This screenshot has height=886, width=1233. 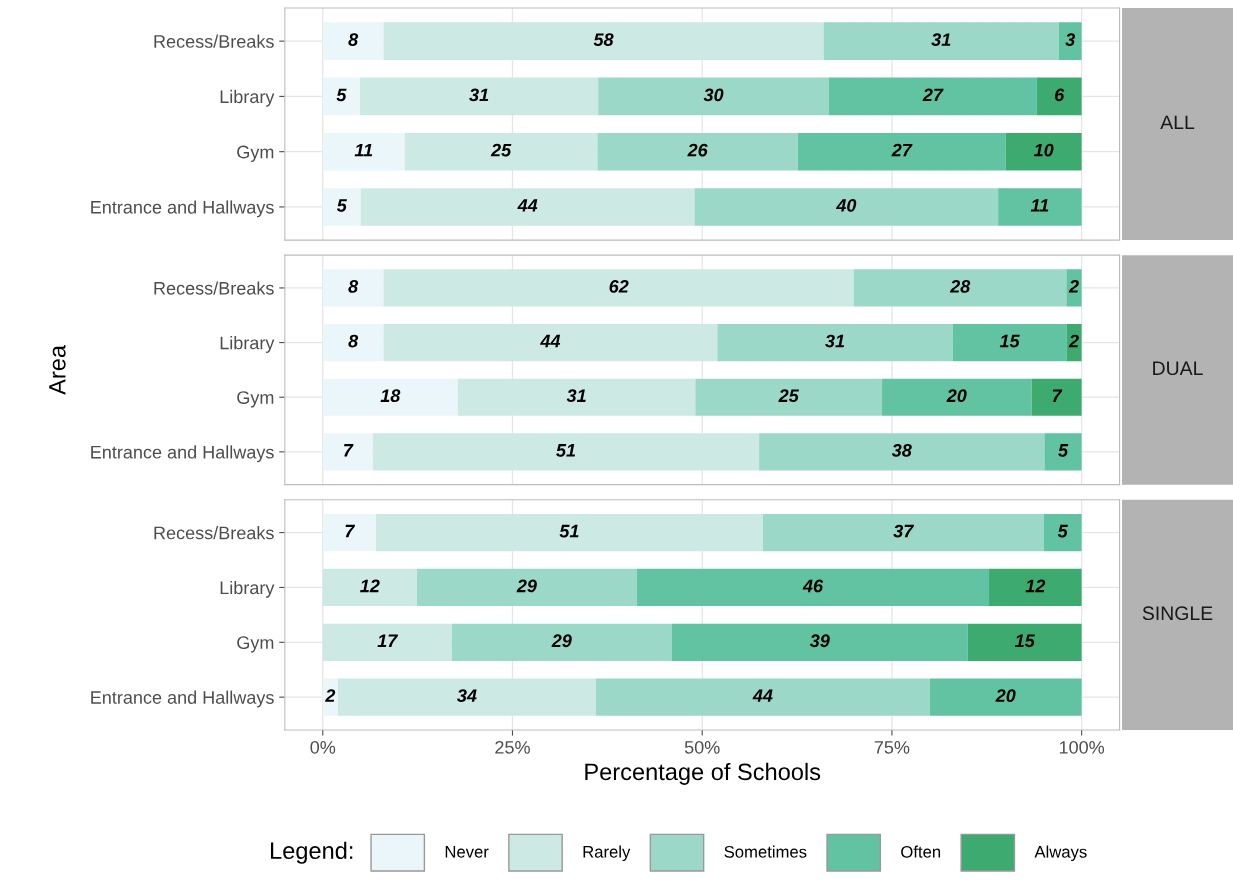 I want to click on data-label: 10, so click(x=1043, y=150).